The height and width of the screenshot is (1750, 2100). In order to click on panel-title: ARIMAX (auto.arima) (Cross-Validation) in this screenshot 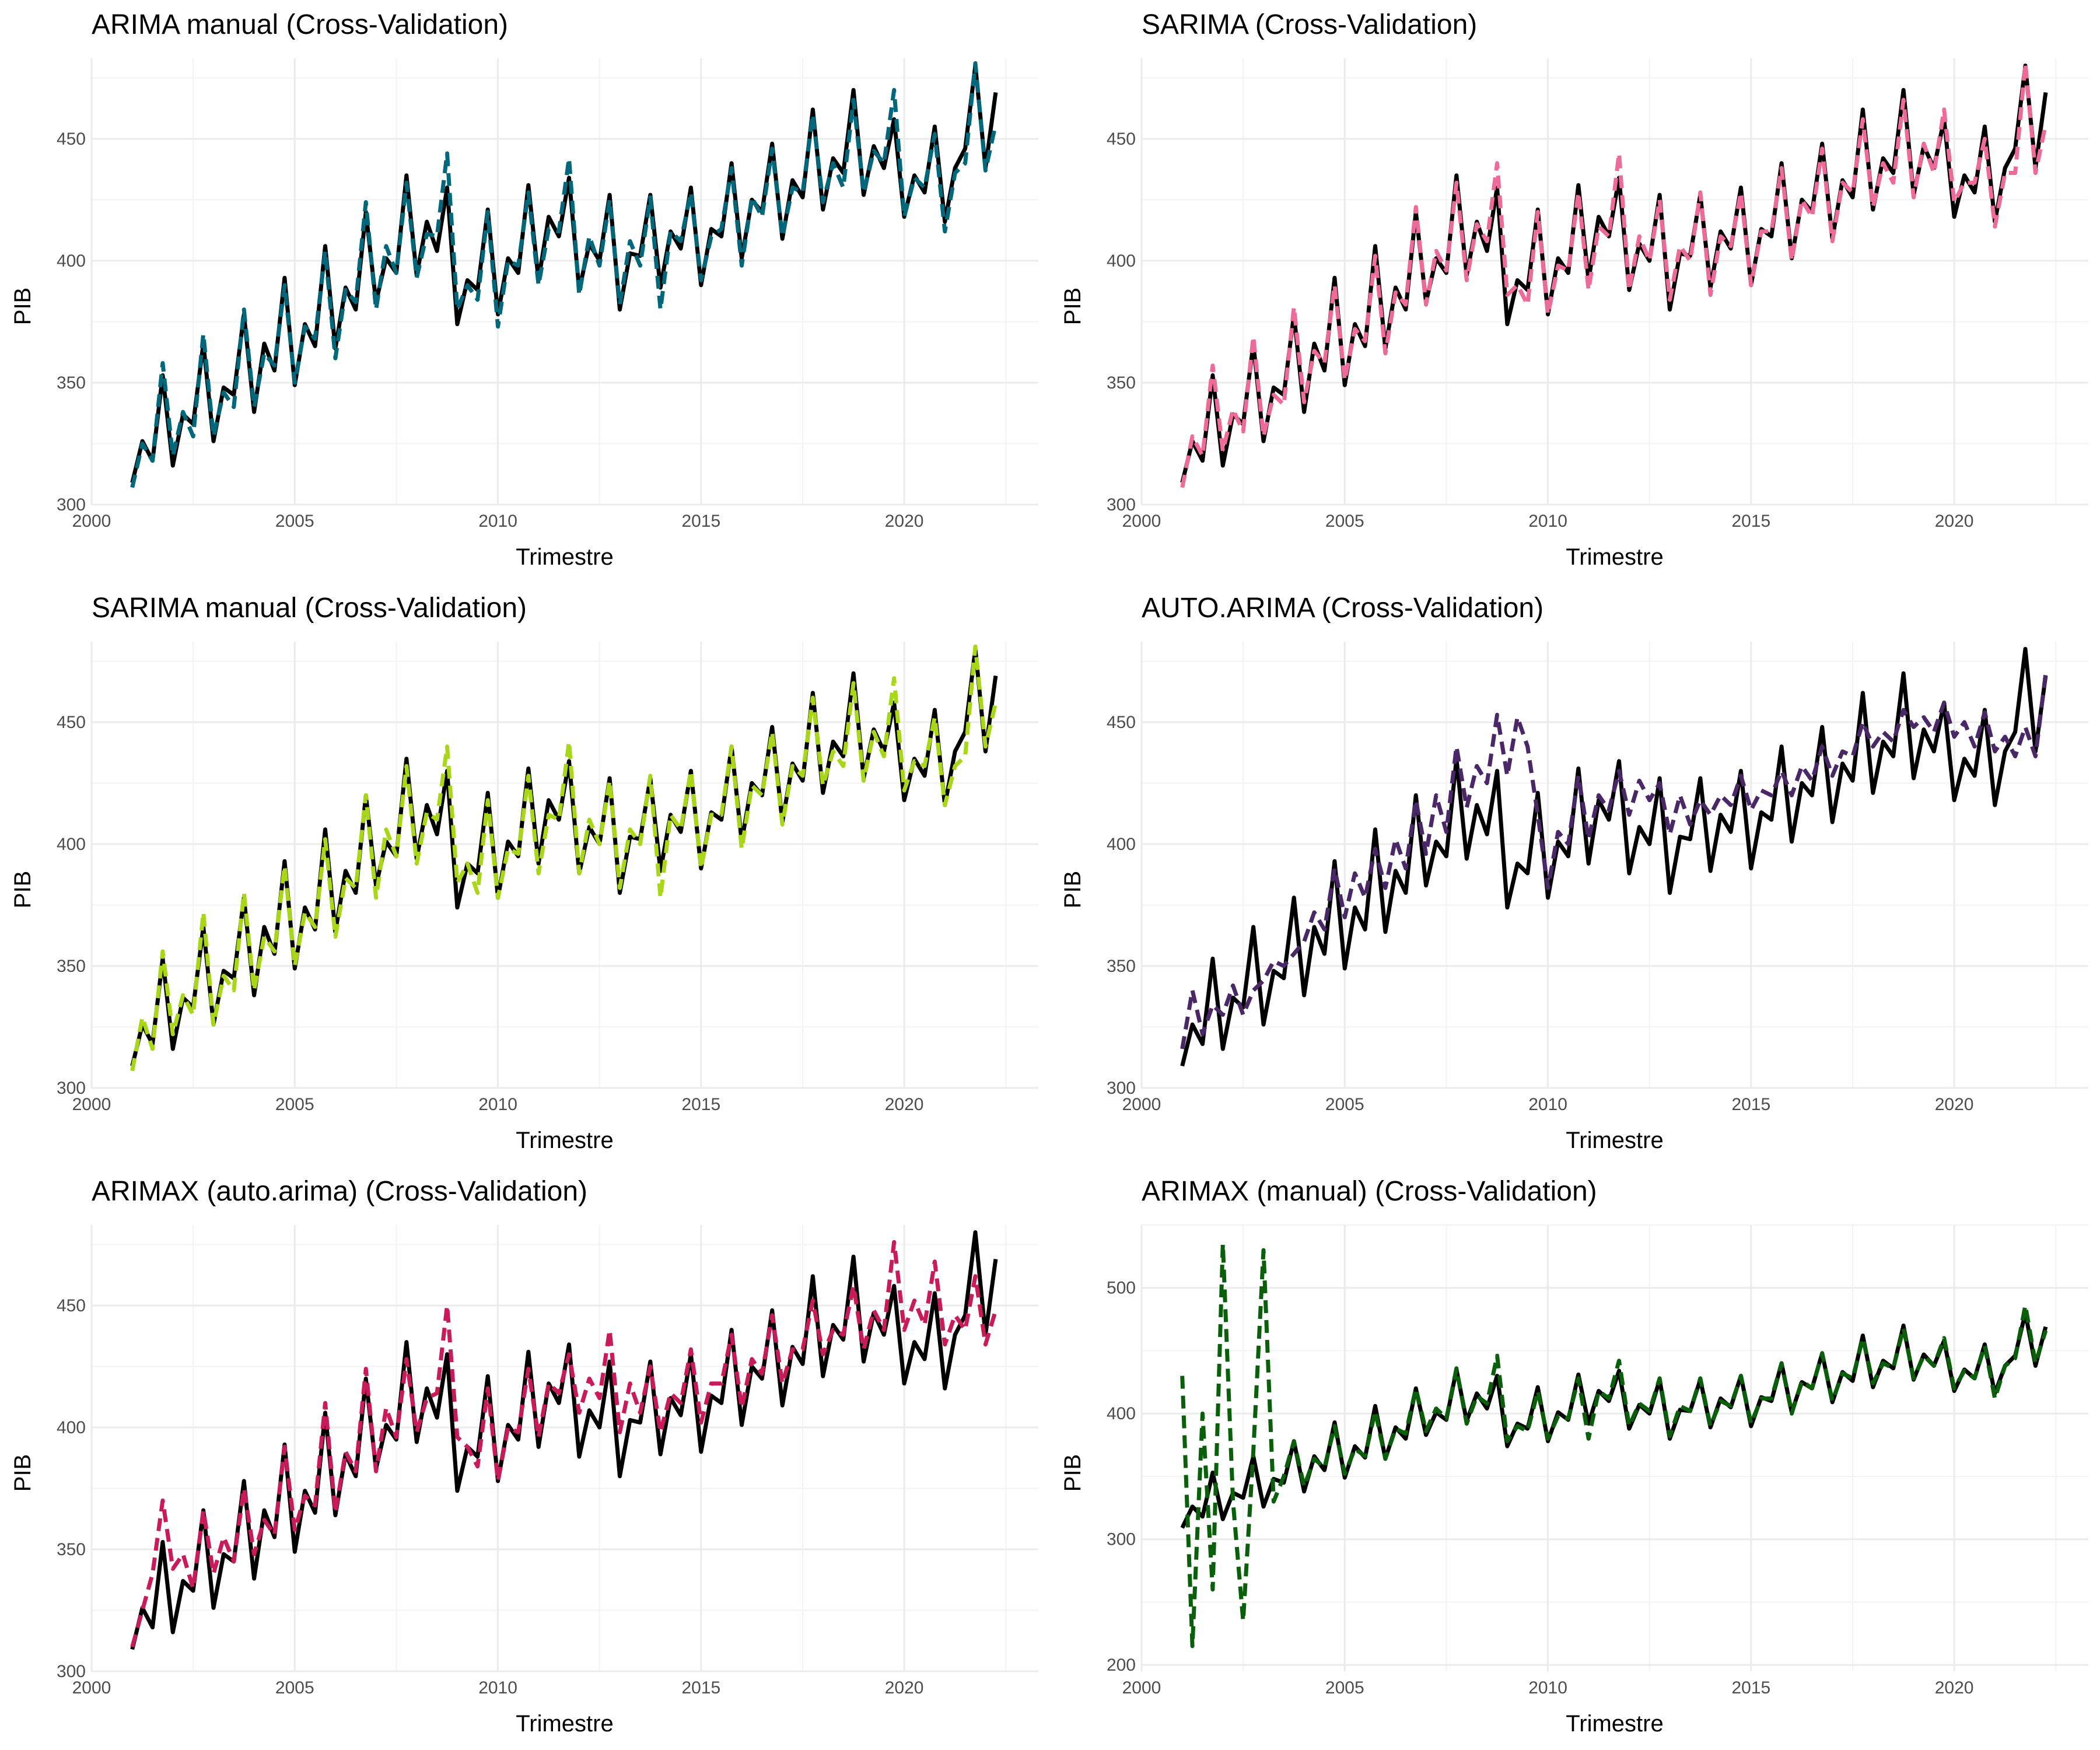, I will do `click(339, 1191)`.